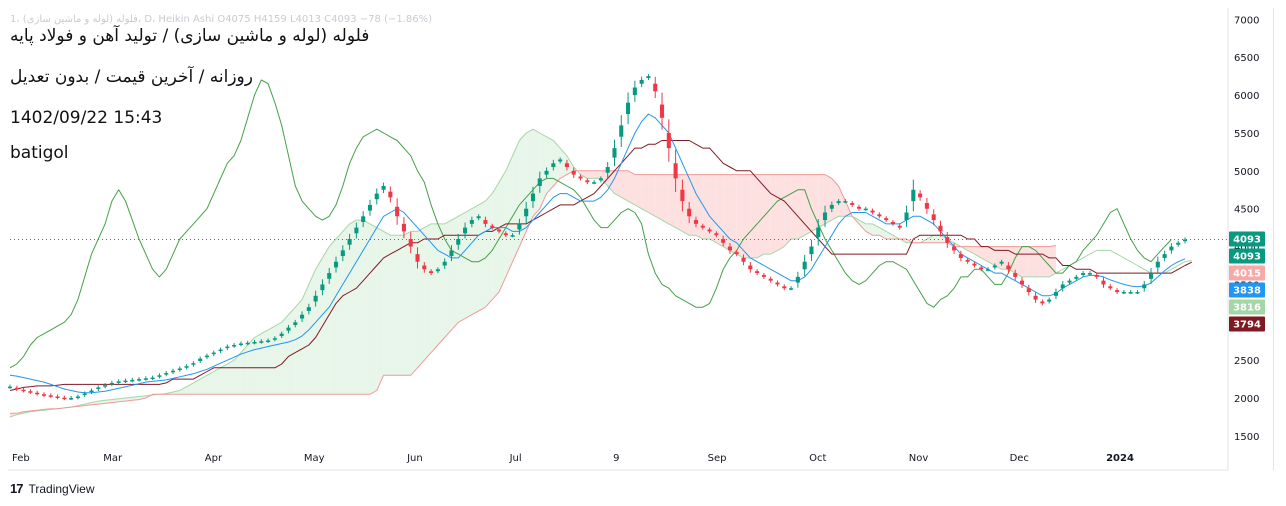 This screenshot has width=1286, height=506. Describe the element at coordinates (414, 458) in the screenshot. I see `time-tick-label: Jun` at that location.